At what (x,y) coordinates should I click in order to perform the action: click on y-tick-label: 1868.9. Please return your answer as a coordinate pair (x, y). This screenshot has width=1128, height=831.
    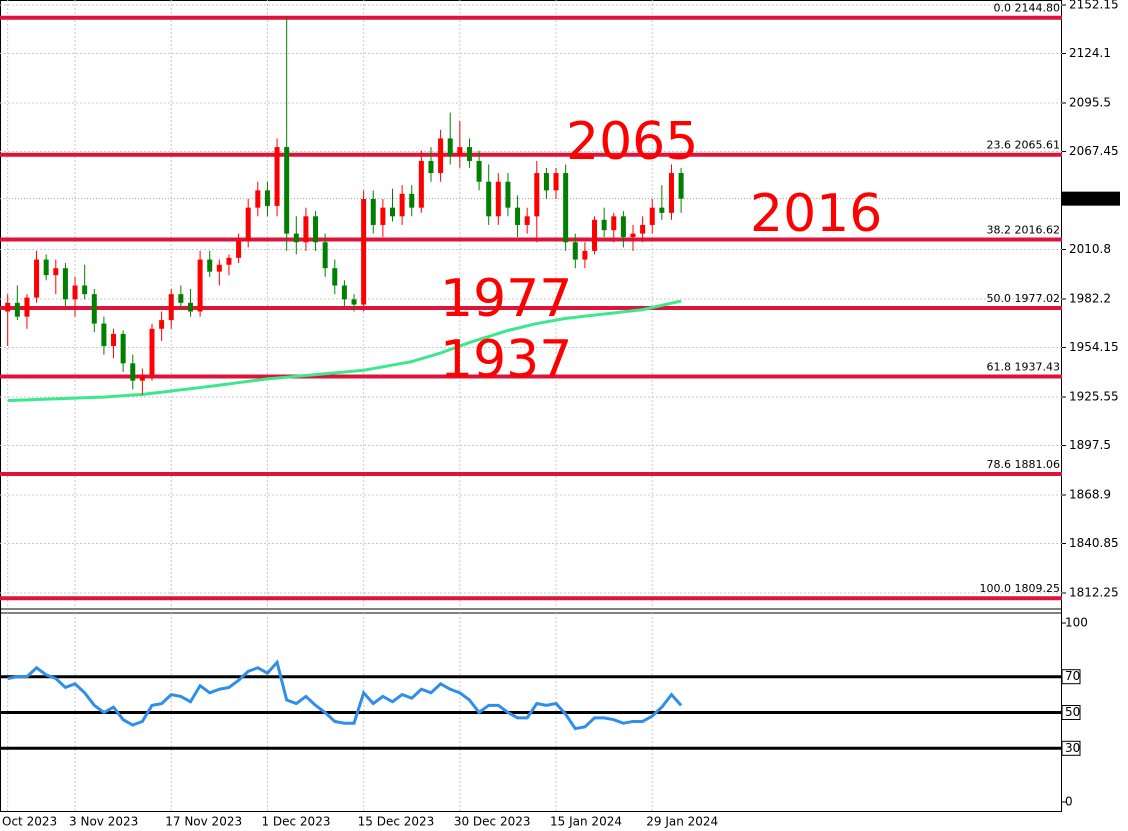
    Looking at the image, I should click on (1090, 495).